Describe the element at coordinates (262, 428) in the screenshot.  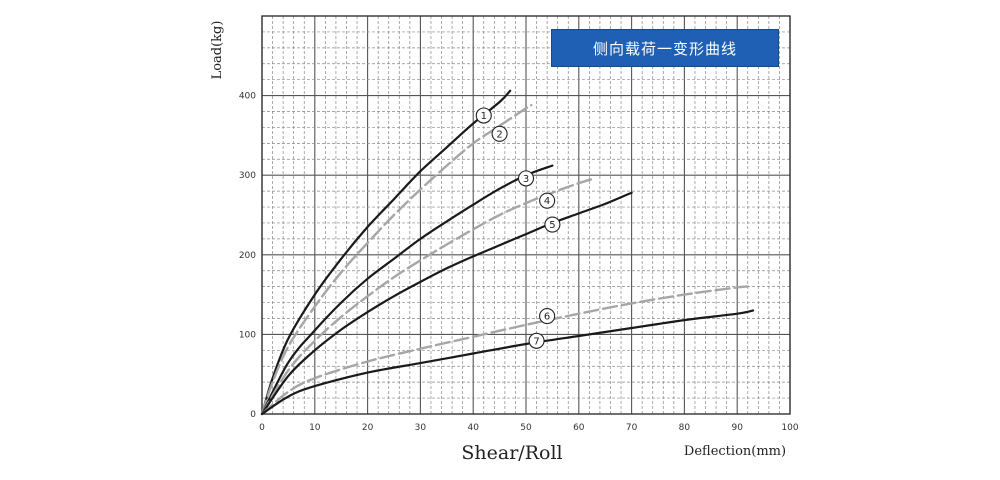
I see `x-tick-label: 0` at that location.